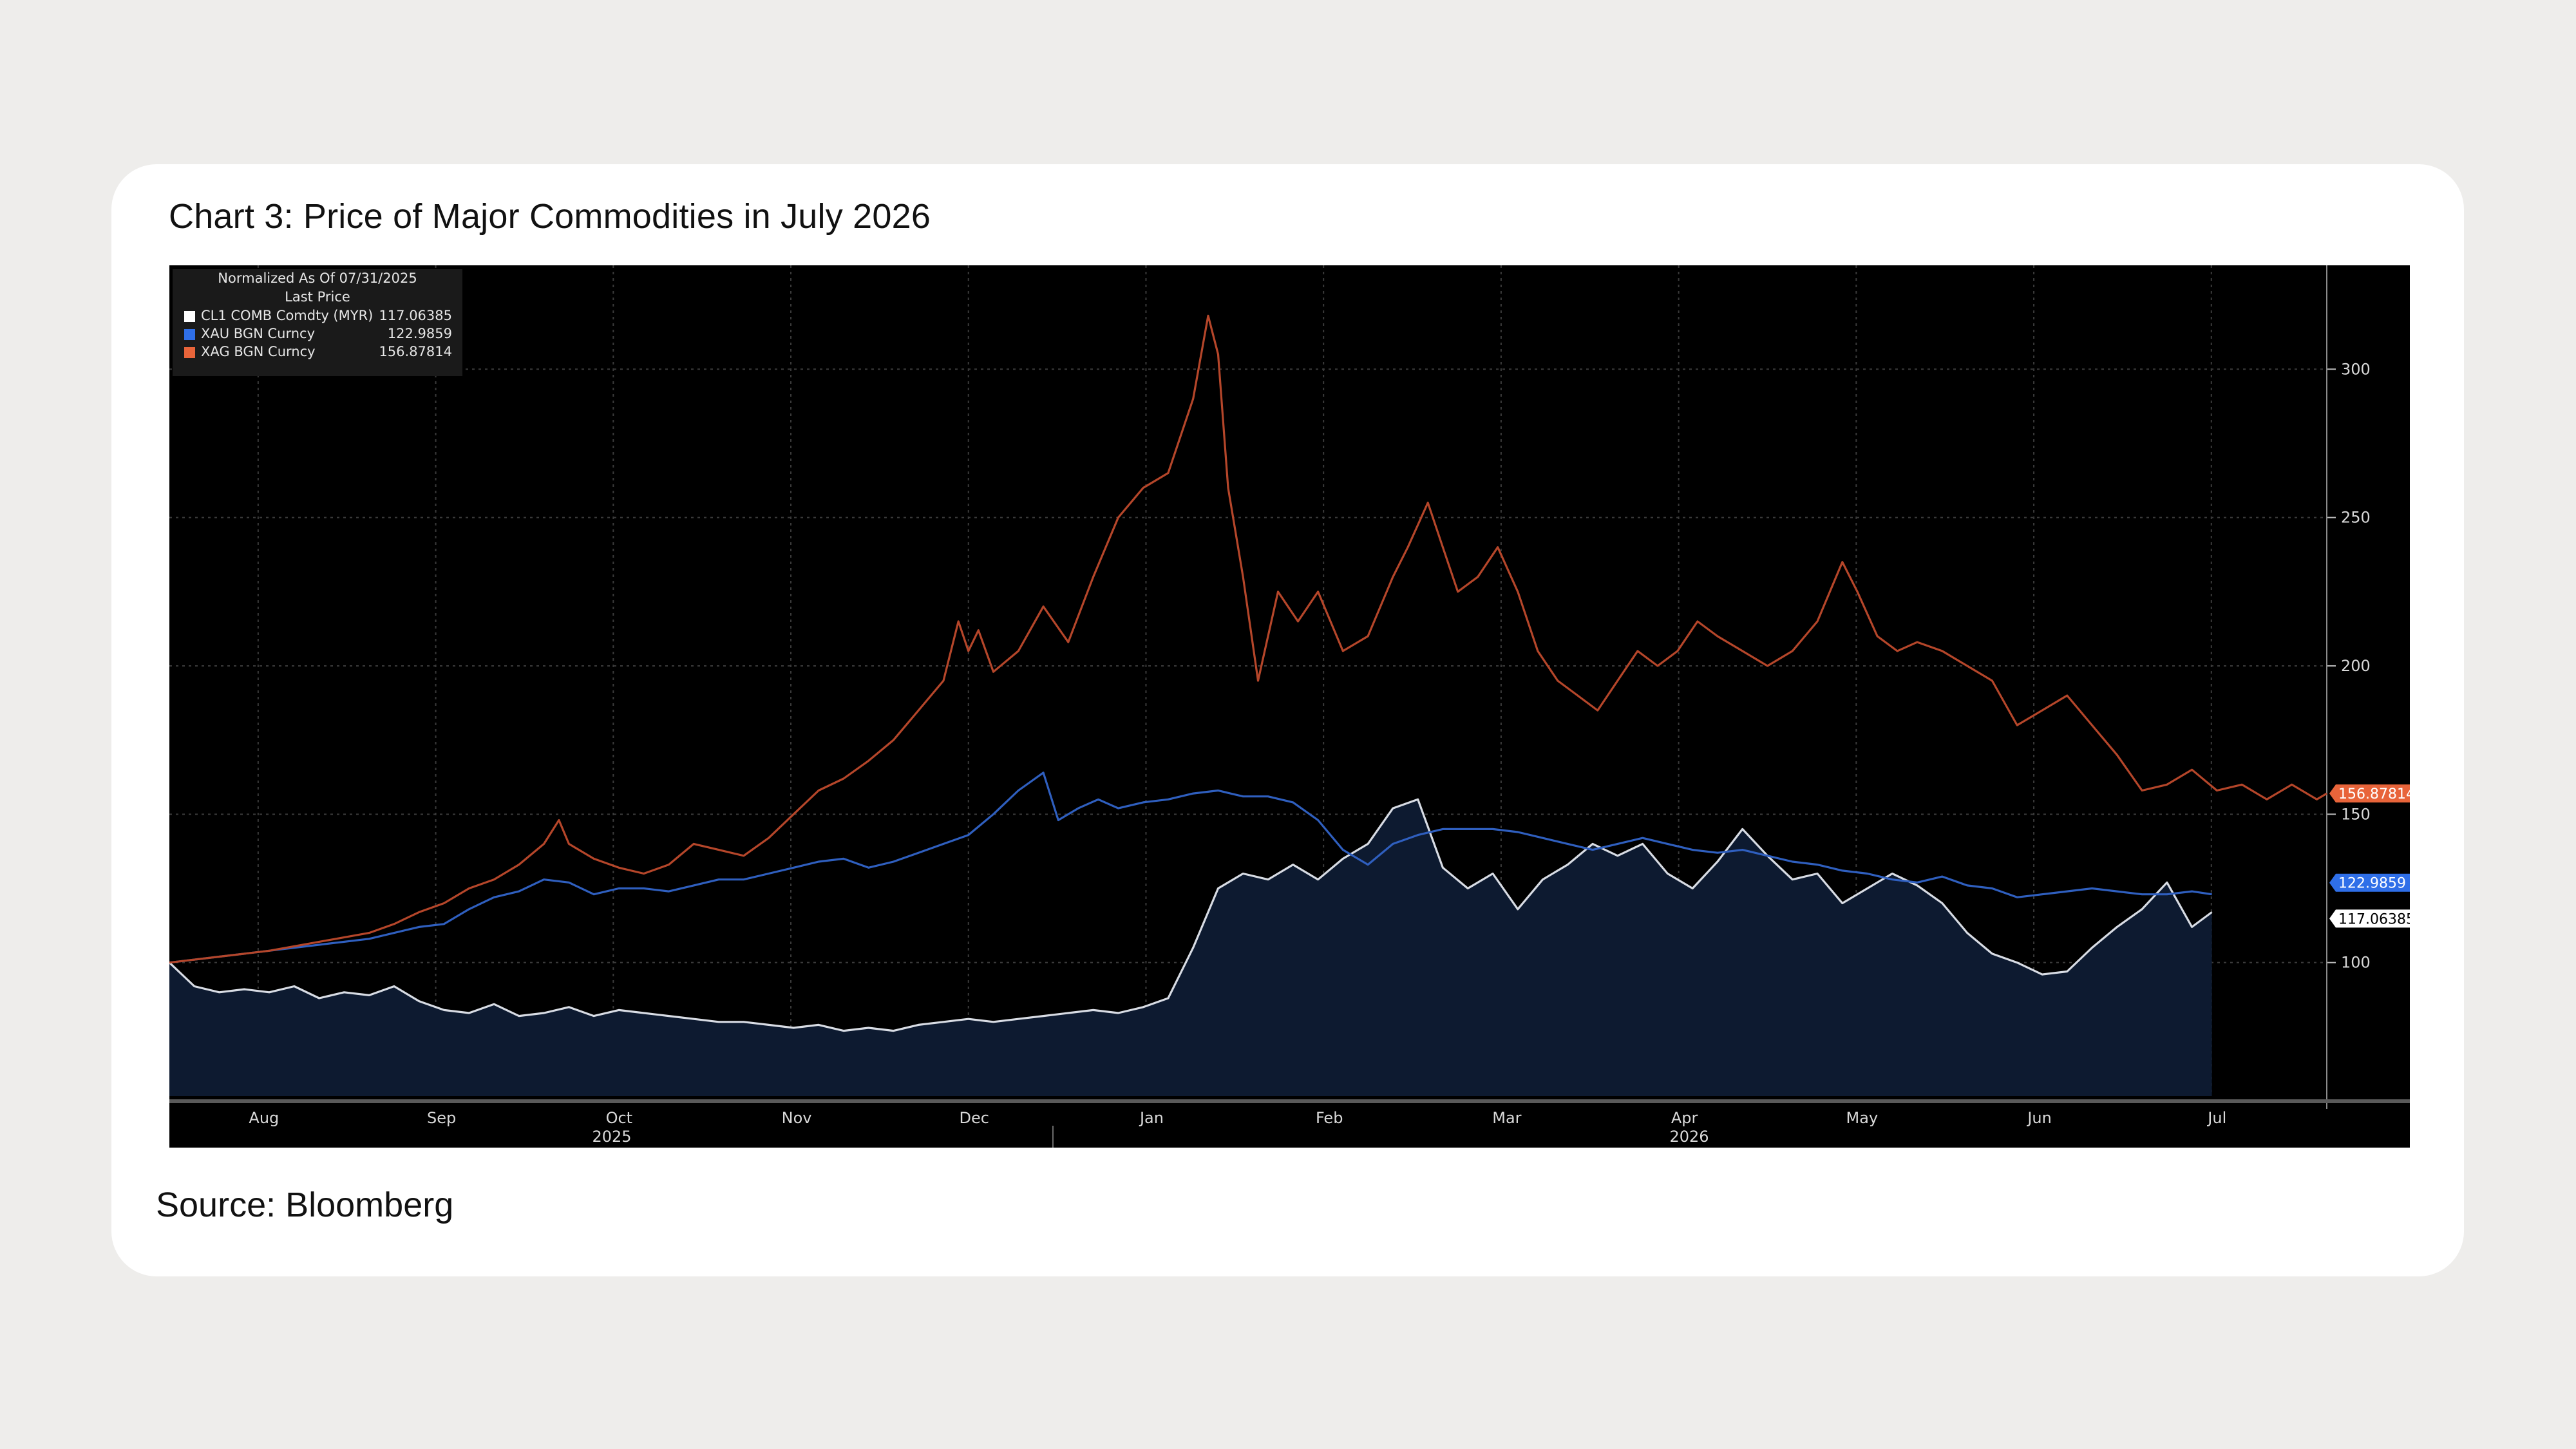 The width and height of the screenshot is (2576, 1449). Describe the element at coordinates (1689, 1137) in the screenshot. I see `year-label: 2026` at that location.